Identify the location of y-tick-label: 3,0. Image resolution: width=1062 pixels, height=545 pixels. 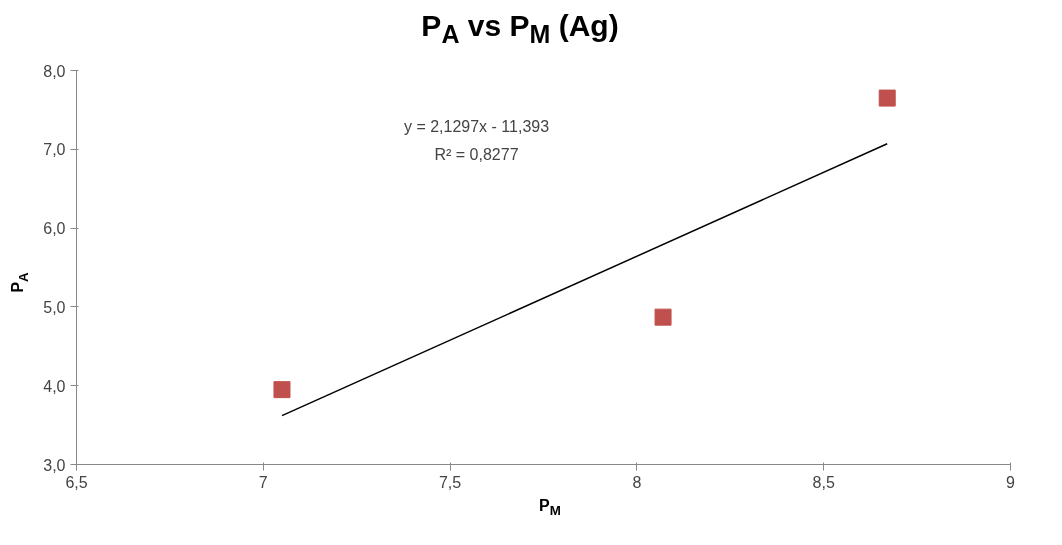
(54, 465).